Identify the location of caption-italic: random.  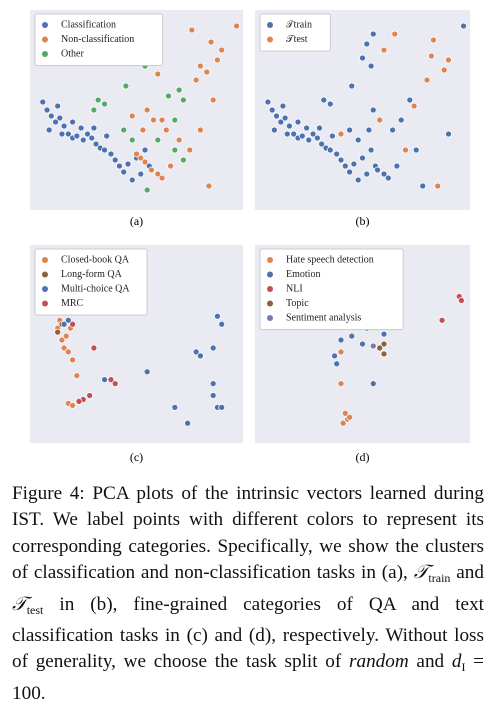
(379, 662).